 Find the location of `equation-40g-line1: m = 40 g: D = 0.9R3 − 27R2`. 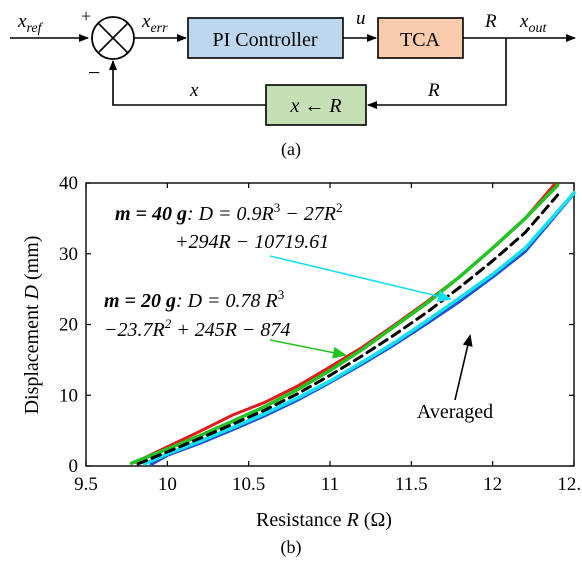

equation-40g-line1: m = 40 g: D = 0.9R3 − 27R2 is located at coordinates (229, 212).